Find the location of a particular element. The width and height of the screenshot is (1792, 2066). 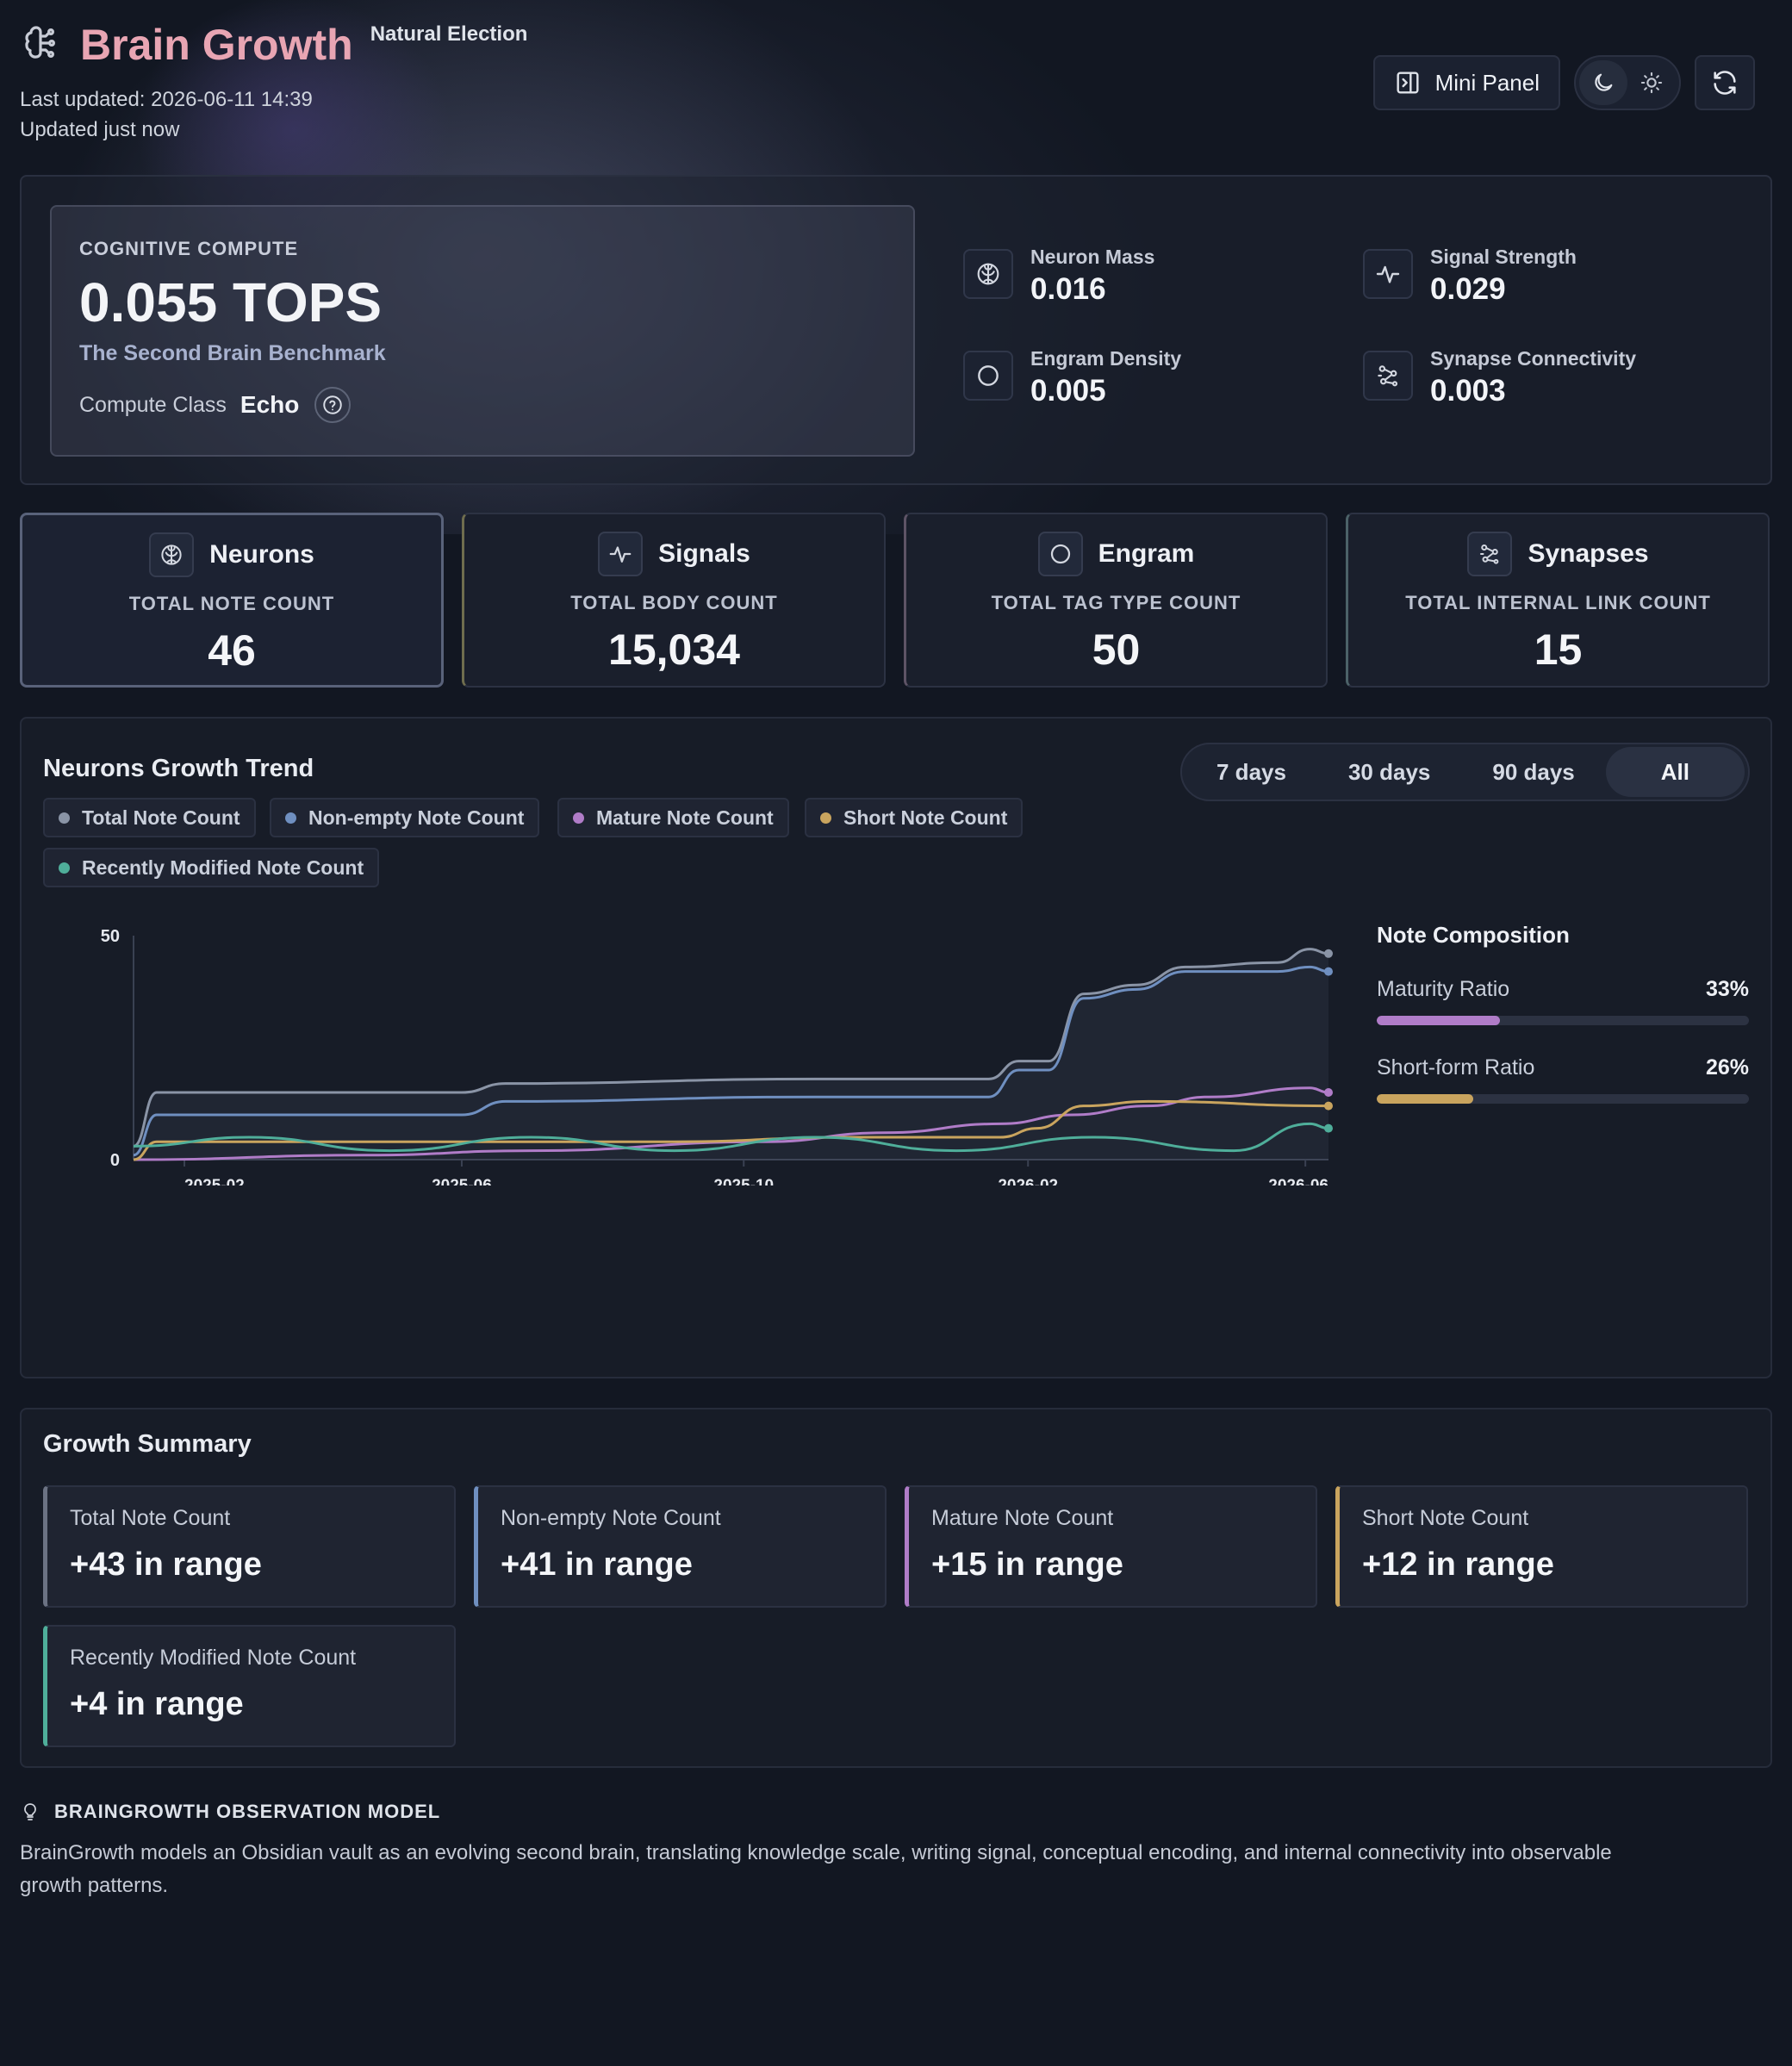

legend-chip-recently-modified: Recently Modified Note Count is located at coordinates (212, 867).